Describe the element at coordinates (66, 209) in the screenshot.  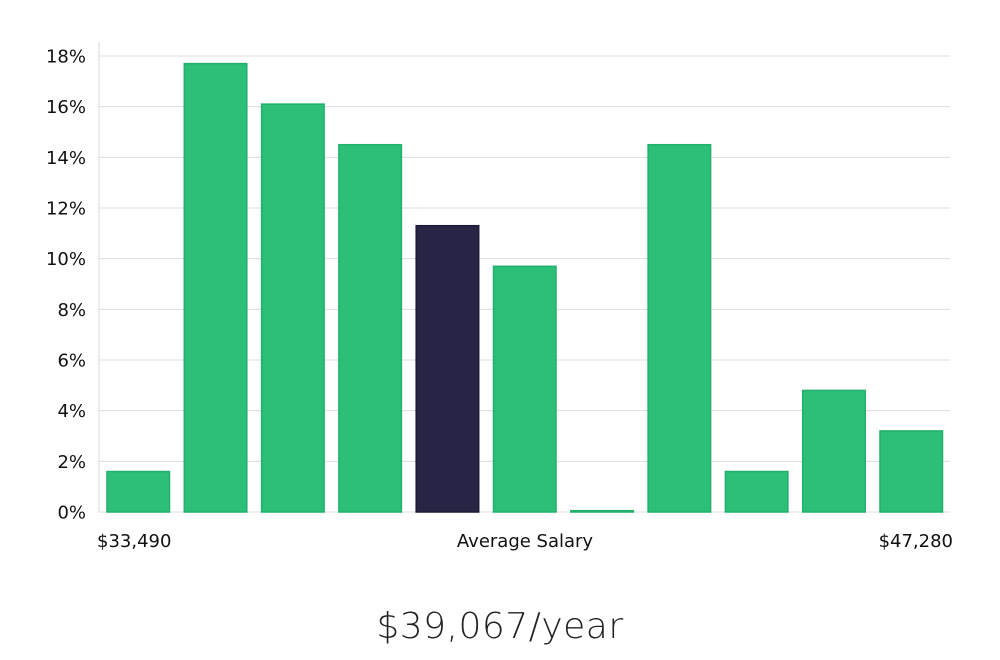
I see `y-tick-label: 12%` at that location.